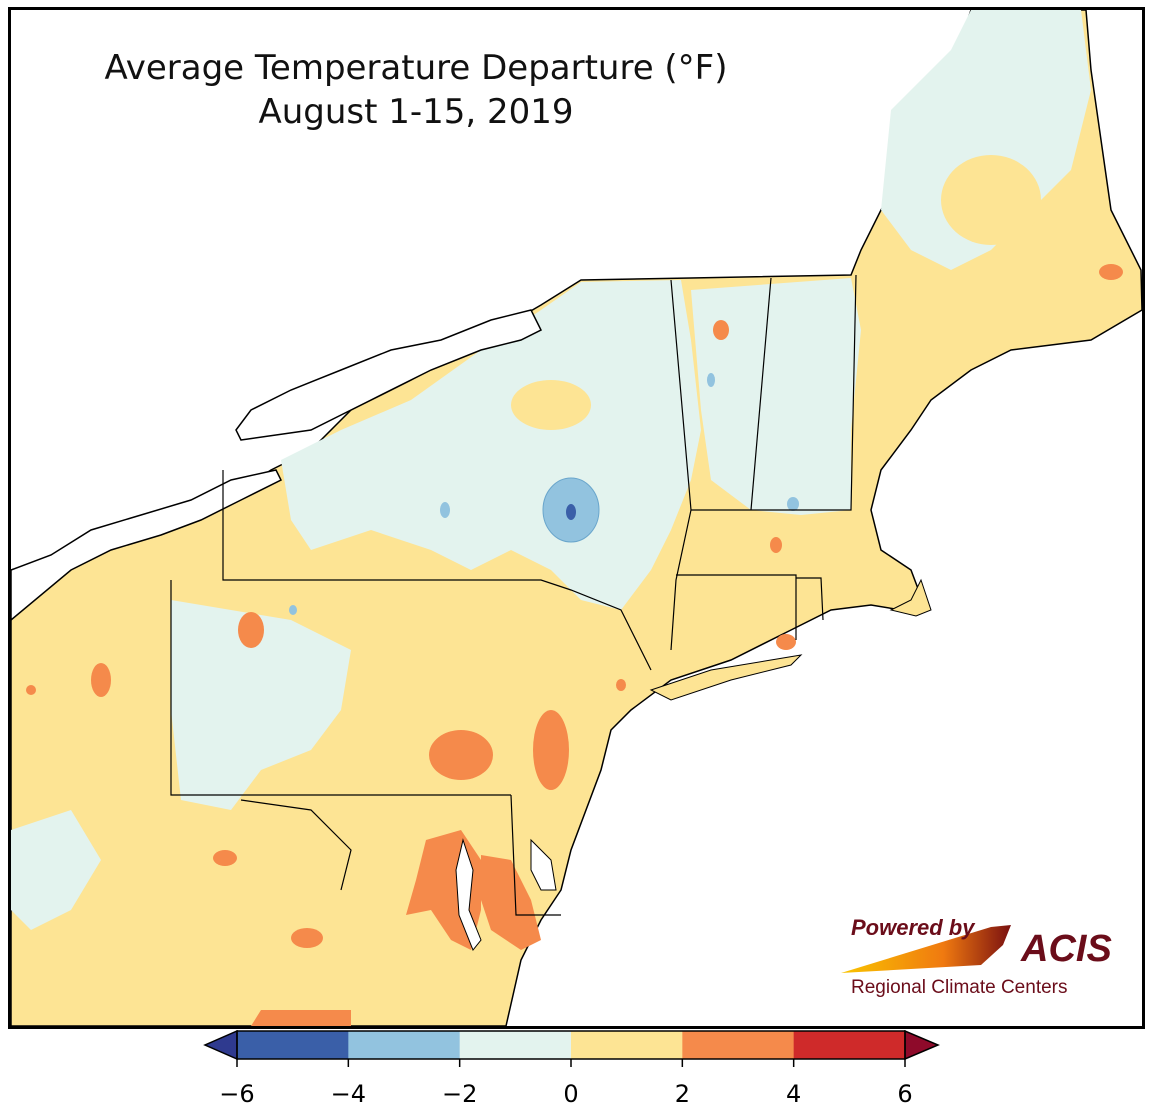  I want to click on near-normal-region-maine, so click(986, 140).